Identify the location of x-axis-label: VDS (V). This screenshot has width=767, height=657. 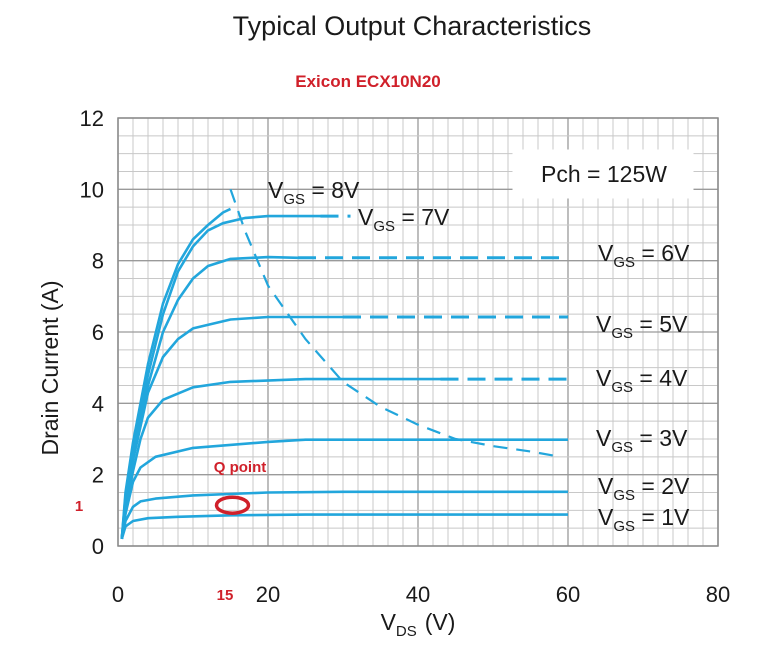
(418, 624).